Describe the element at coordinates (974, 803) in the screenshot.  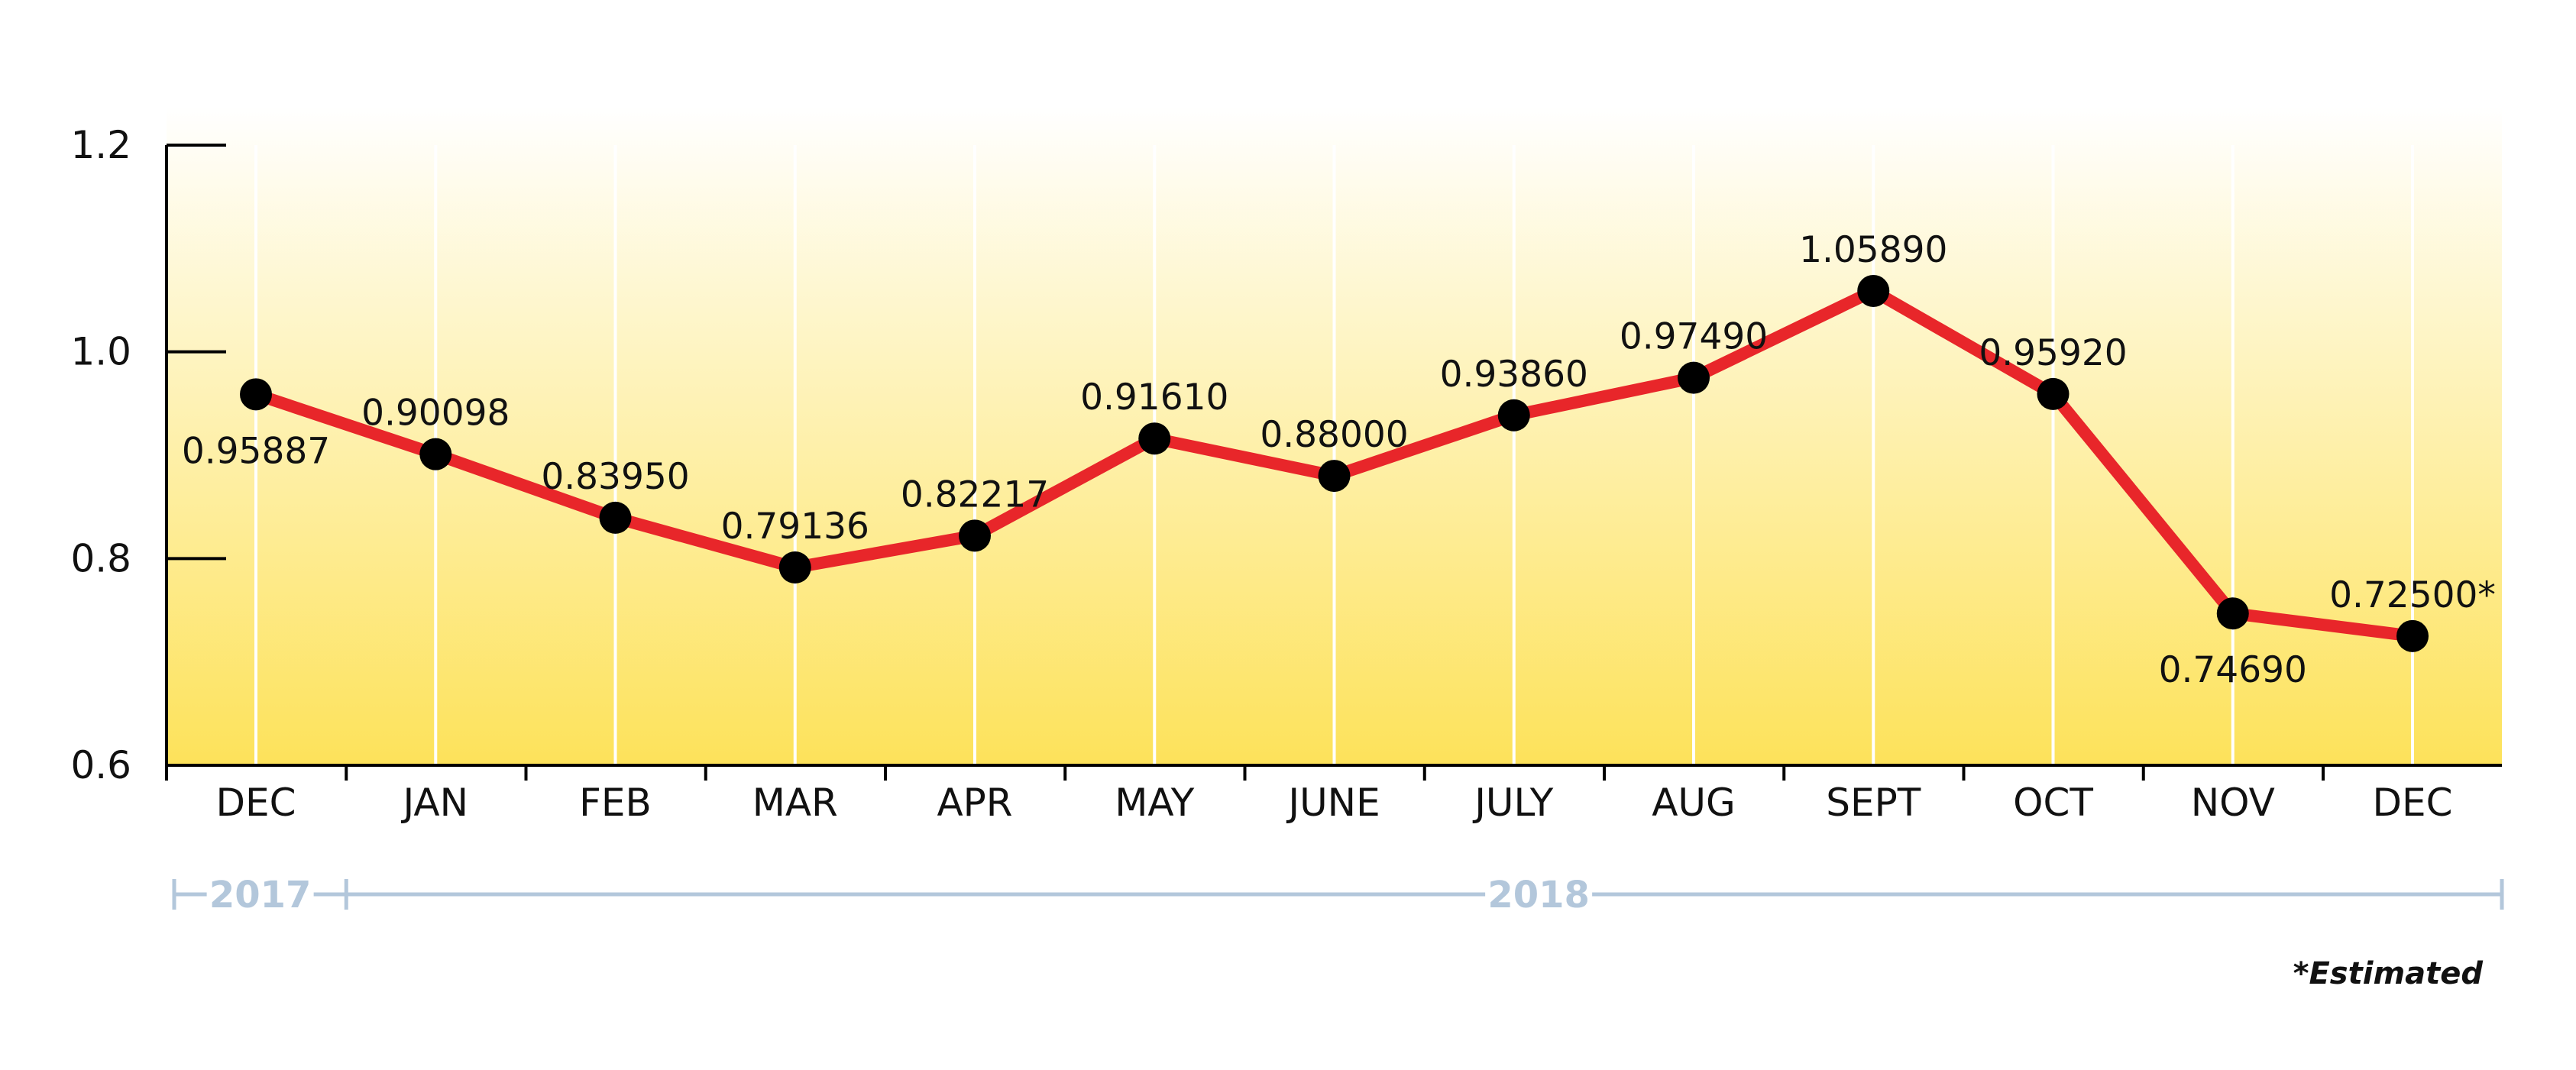
I see `x-tick-label: APR` at that location.